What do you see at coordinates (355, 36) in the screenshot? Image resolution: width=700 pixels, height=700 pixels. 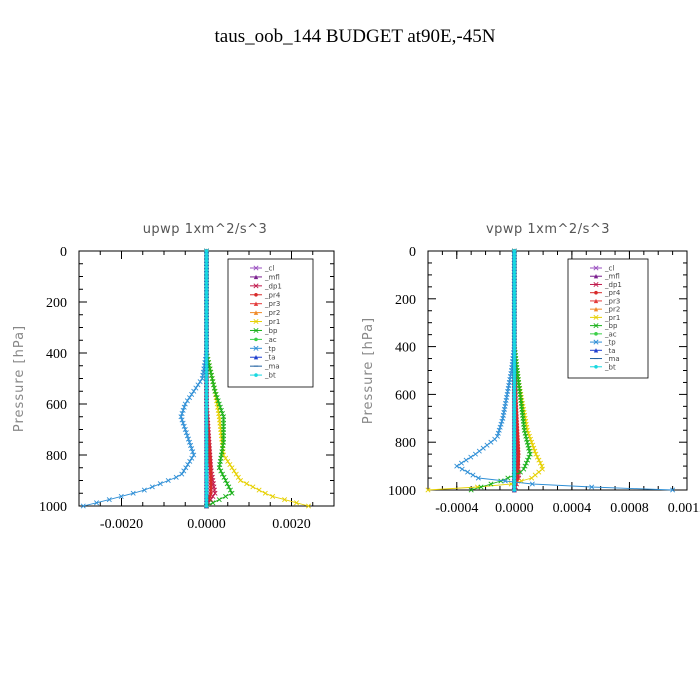 I see `figure-title: taus_oob_144 BUDGET at90E,-45N` at bounding box center [355, 36].